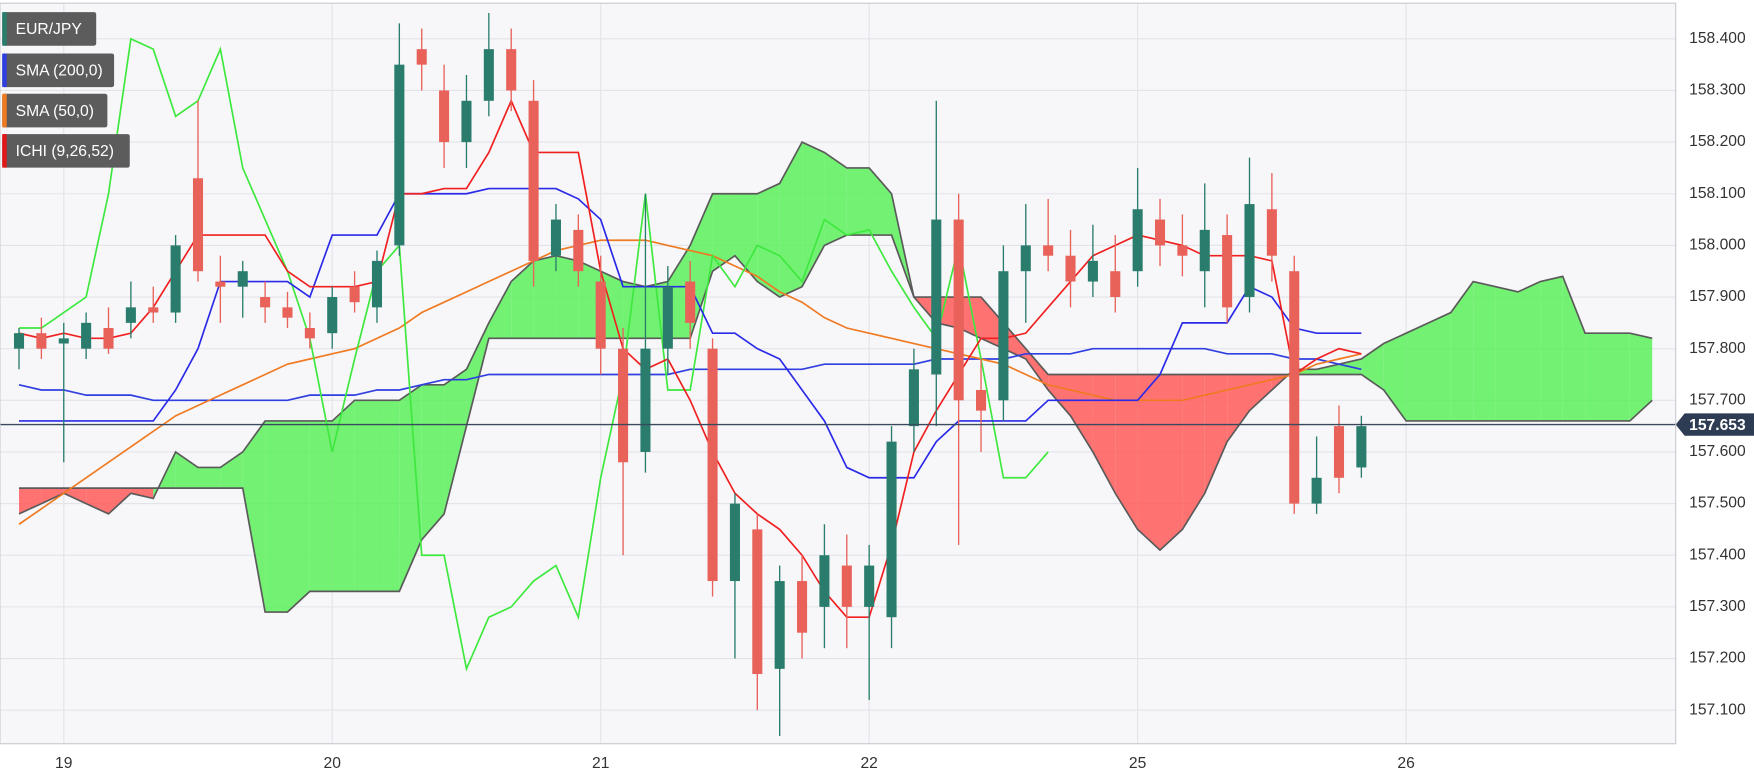 This screenshot has height=776, width=1754. Describe the element at coordinates (63, 763) in the screenshot. I see `x-tick-label: 19` at that location.